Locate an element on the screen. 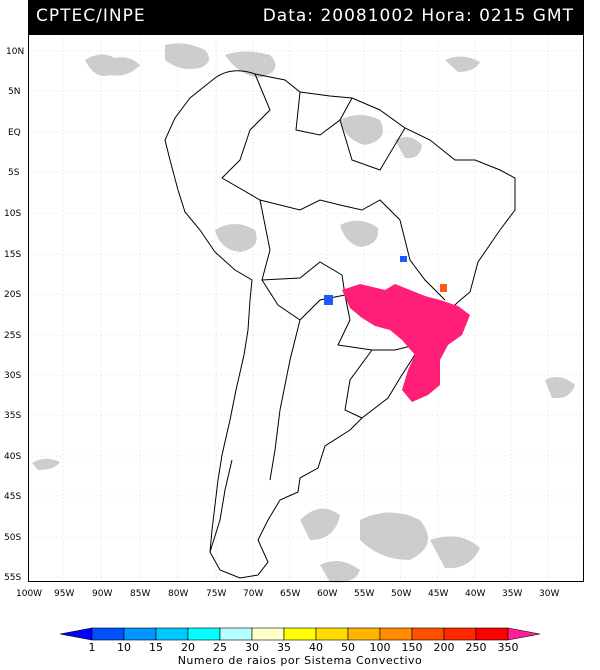 The height and width of the screenshot is (670, 600). lightning-main-cluster is located at coordinates (406, 343).